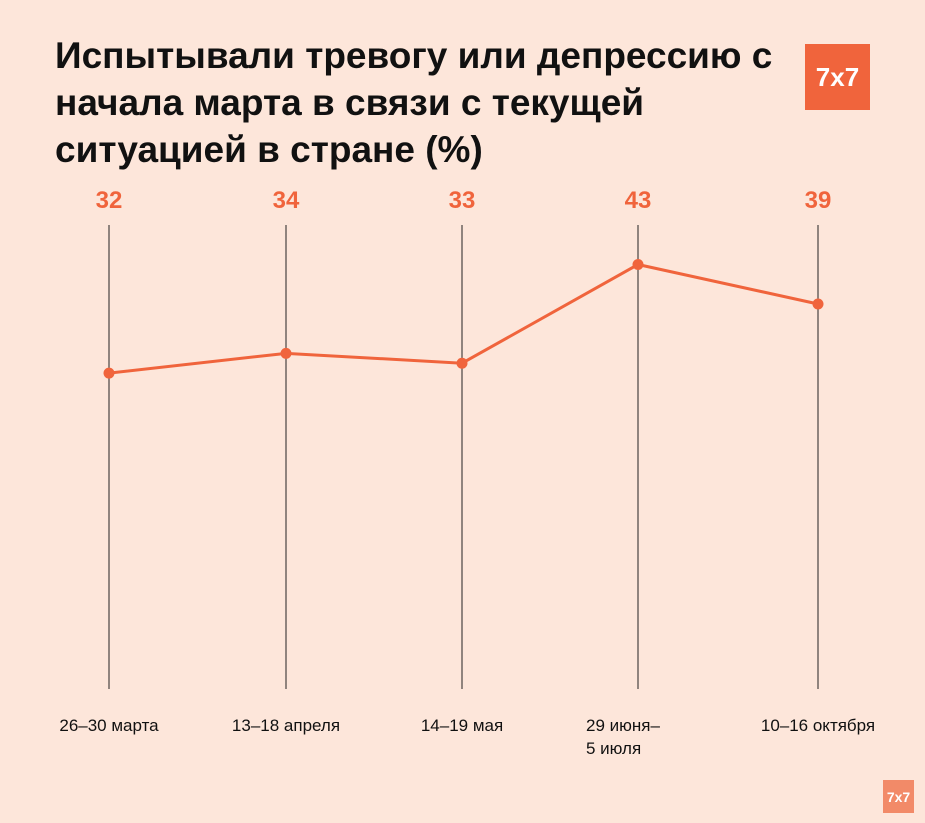 The height and width of the screenshot is (823, 925). What do you see at coordinates (109, 725) in the screenshot?
I see `x-tick-label: 26–30 марта` at bounding box center [109, 725].